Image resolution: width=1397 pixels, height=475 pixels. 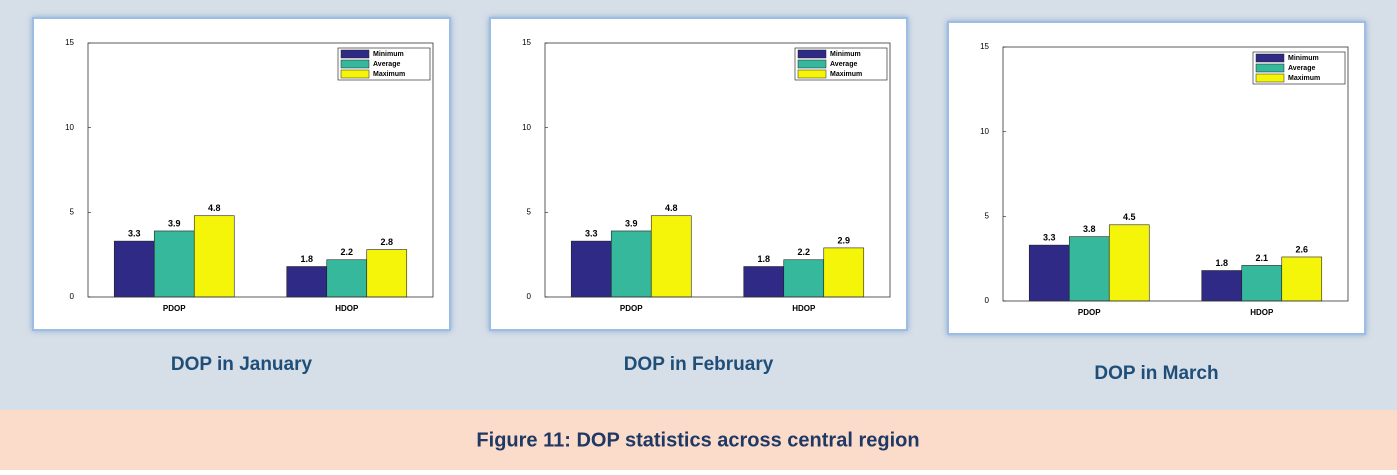 I want to click on data-label: 4.5, so click(x=1129, y=217).